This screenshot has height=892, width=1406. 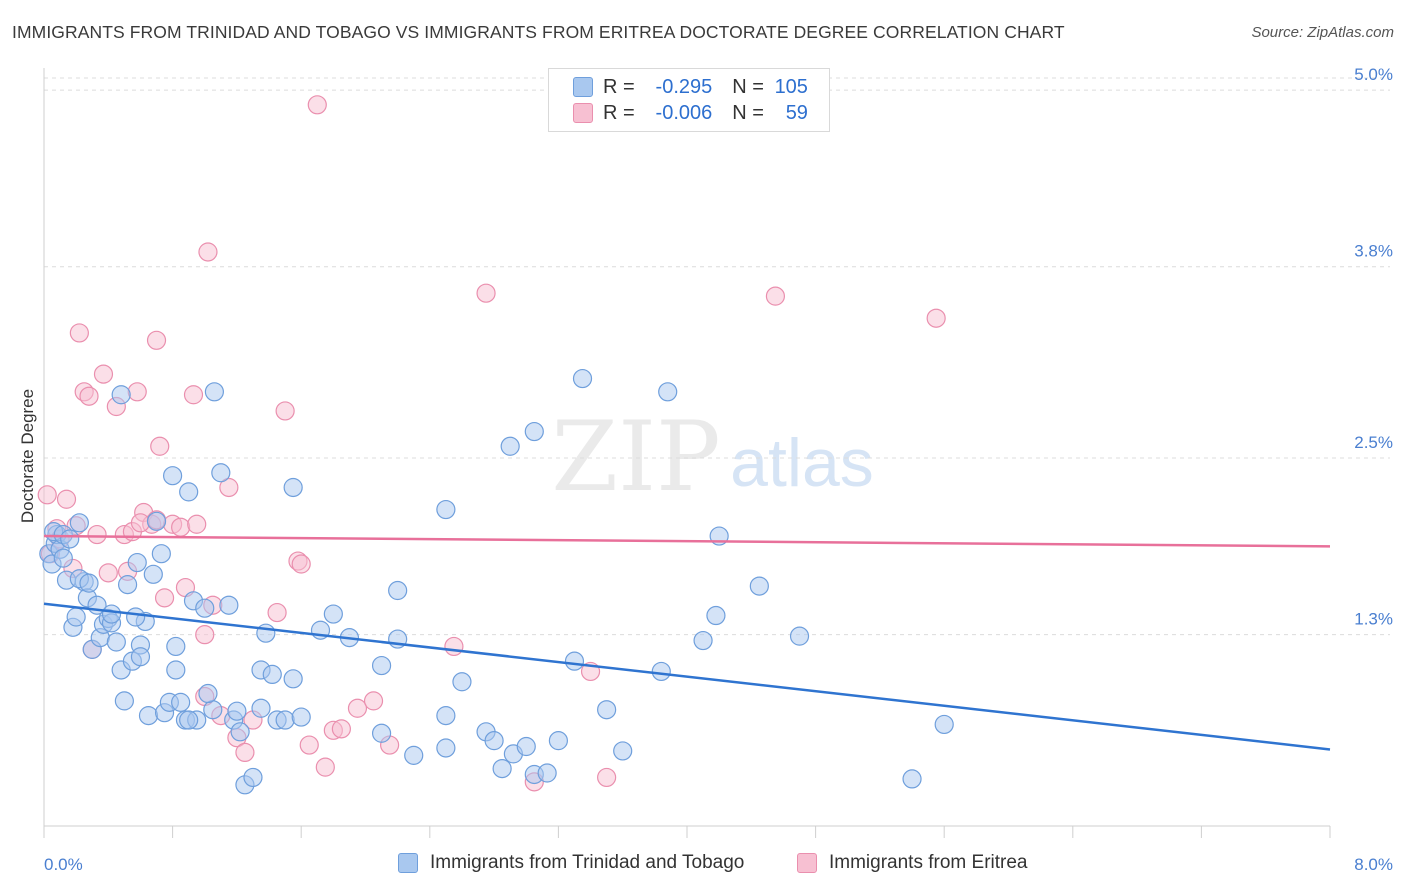 I want to click on legend-r-label: R =, so click(x=619, y=112).